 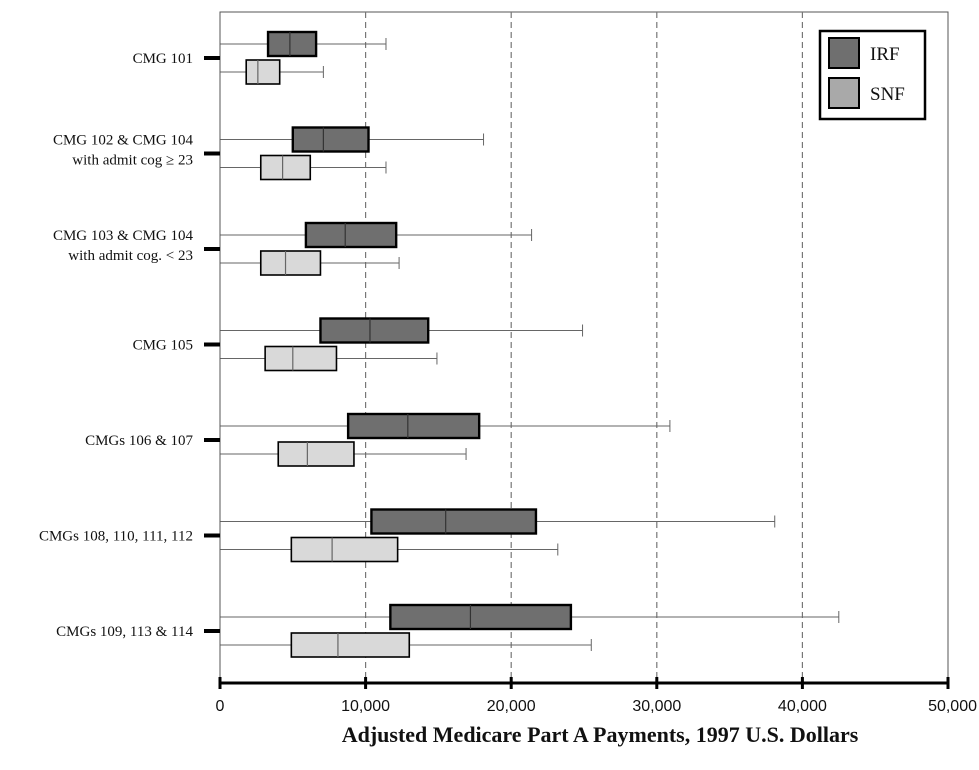 What do you see at coordinates (887, 94) in the screenshot?
I see `legend-label-snf: SNF` at bounding box center [887, 94].